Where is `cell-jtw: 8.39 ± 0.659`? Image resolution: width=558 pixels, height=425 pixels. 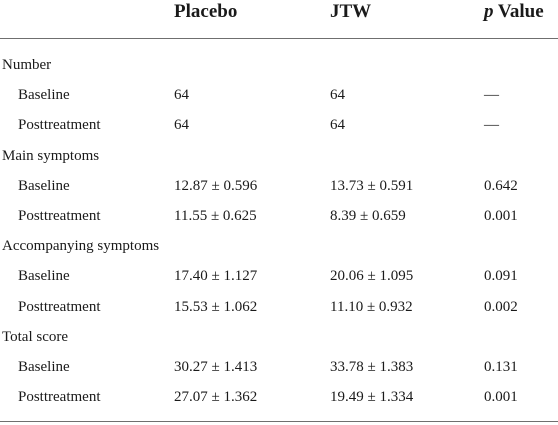 cell-jtw: 8.39 ± 0.659 is located at coordinates (368, 215).